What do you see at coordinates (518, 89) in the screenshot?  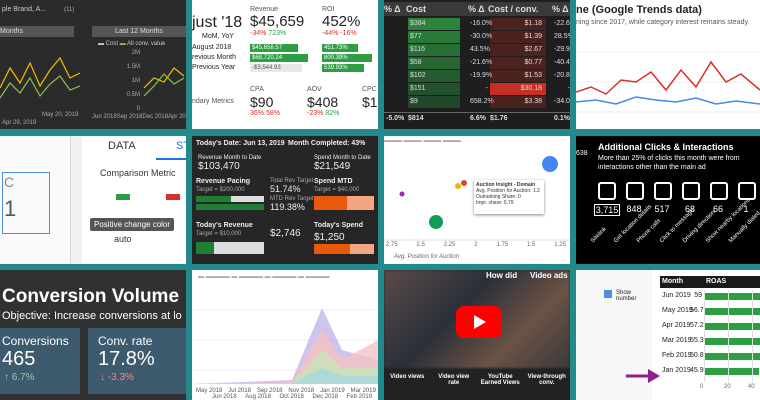 I see `cell: $30.18` at bounding box center [518, 89].